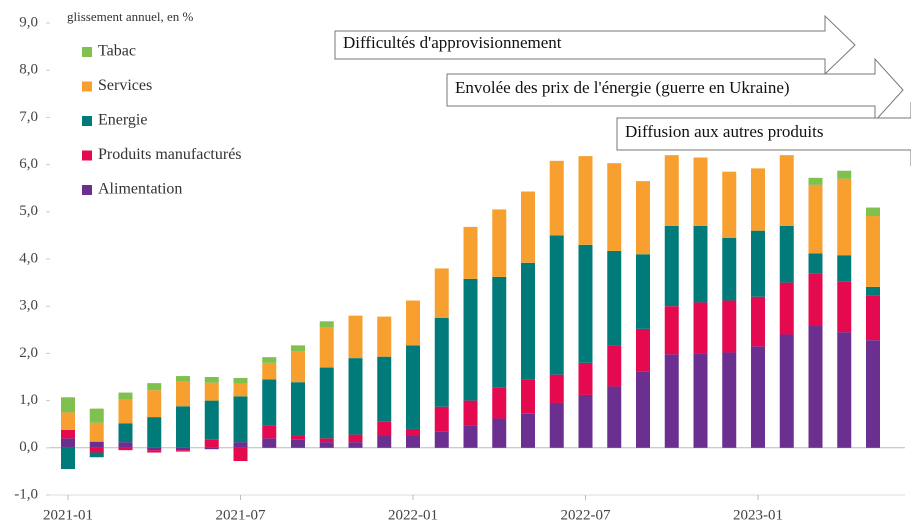  What do you see at coordinates (28, 164) in the screenshot?
I see `y-tick-label: 6,0` at bounding box center [28, 164].